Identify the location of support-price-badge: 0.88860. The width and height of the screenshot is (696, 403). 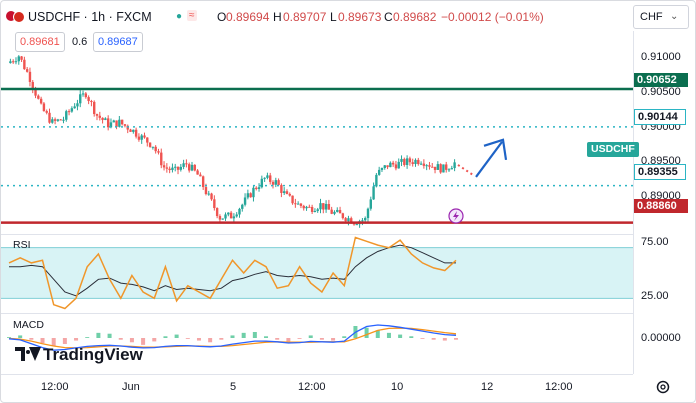
(661, 206).